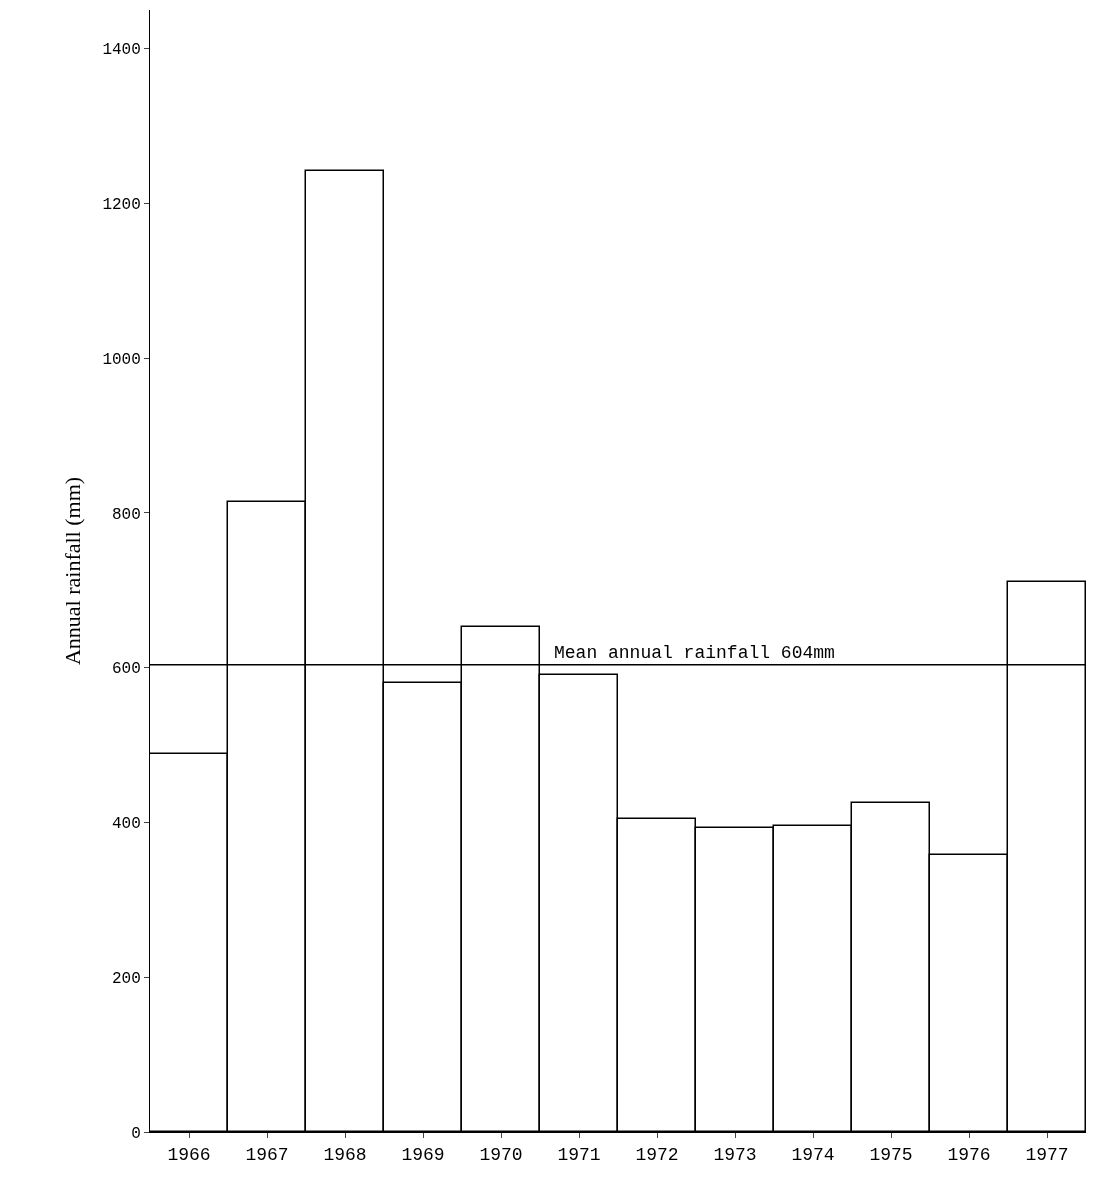 The image size is (1111, 1182). Describe the element at coordinates (126, 669) in the screenshot. I see `y-tick-label: 600` at that location.